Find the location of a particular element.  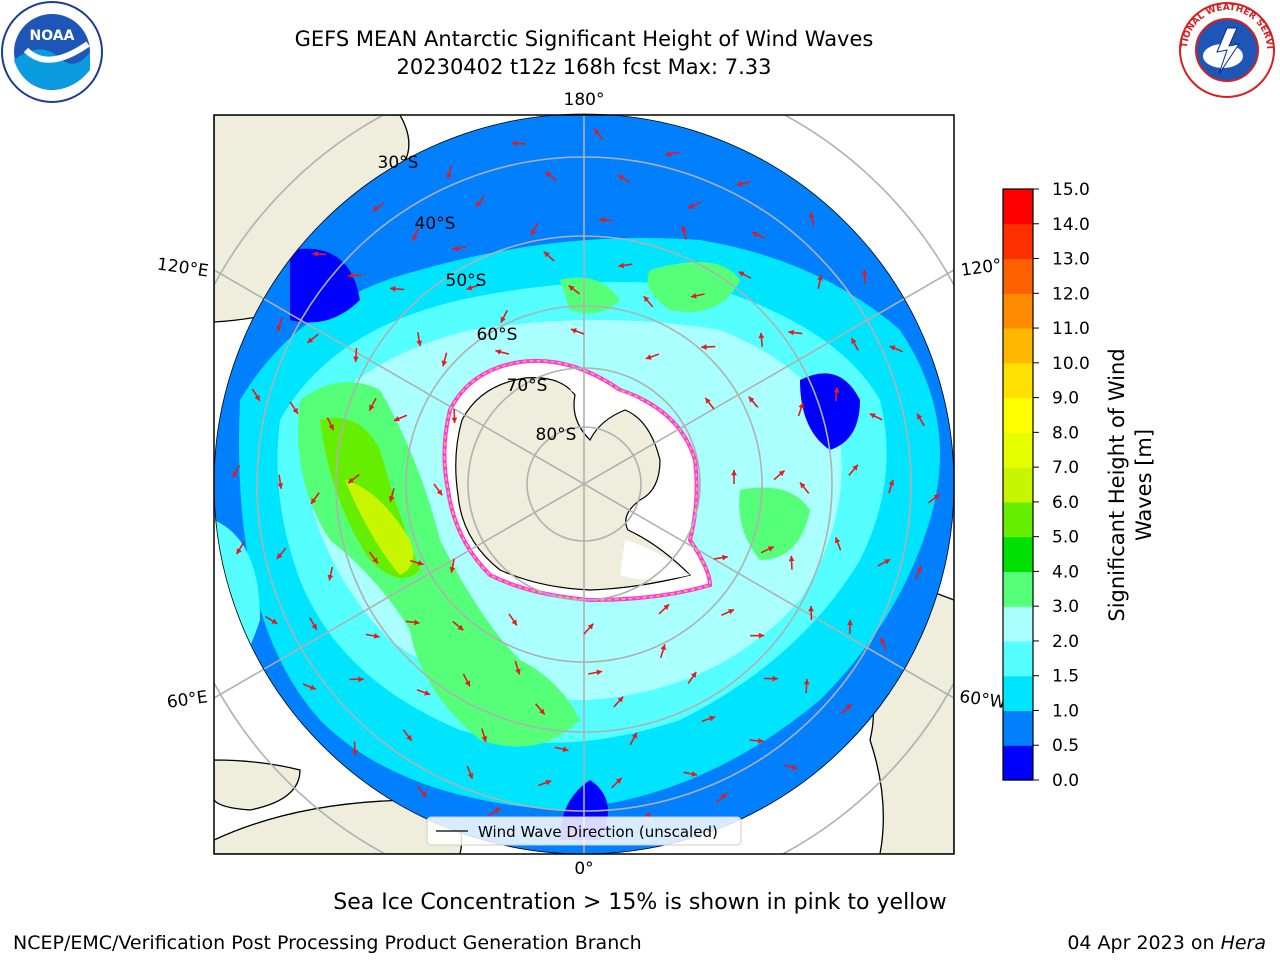

date-line: 04 Apr 2023 on Hera is located at coordinates (1166, 943).